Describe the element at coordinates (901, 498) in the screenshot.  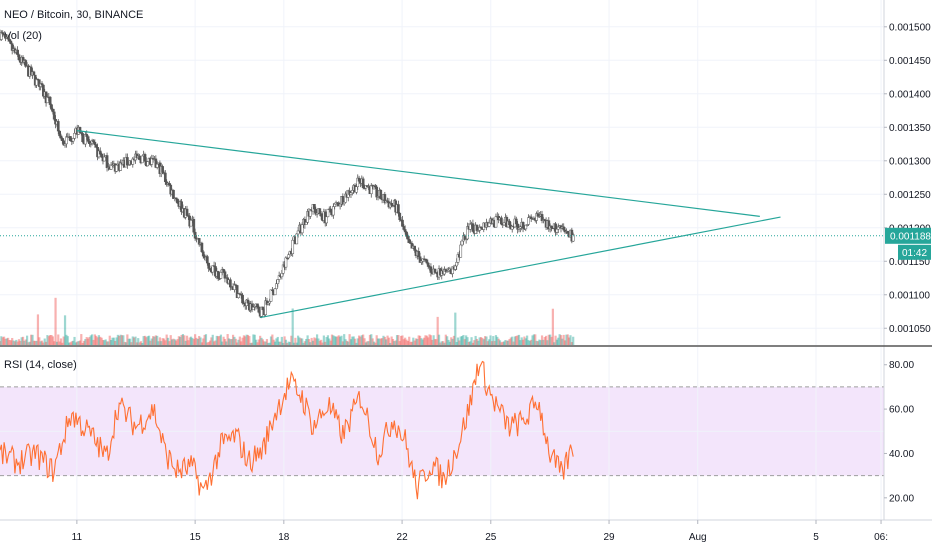
I see `rsi-tick-label: 20.00` at that location.